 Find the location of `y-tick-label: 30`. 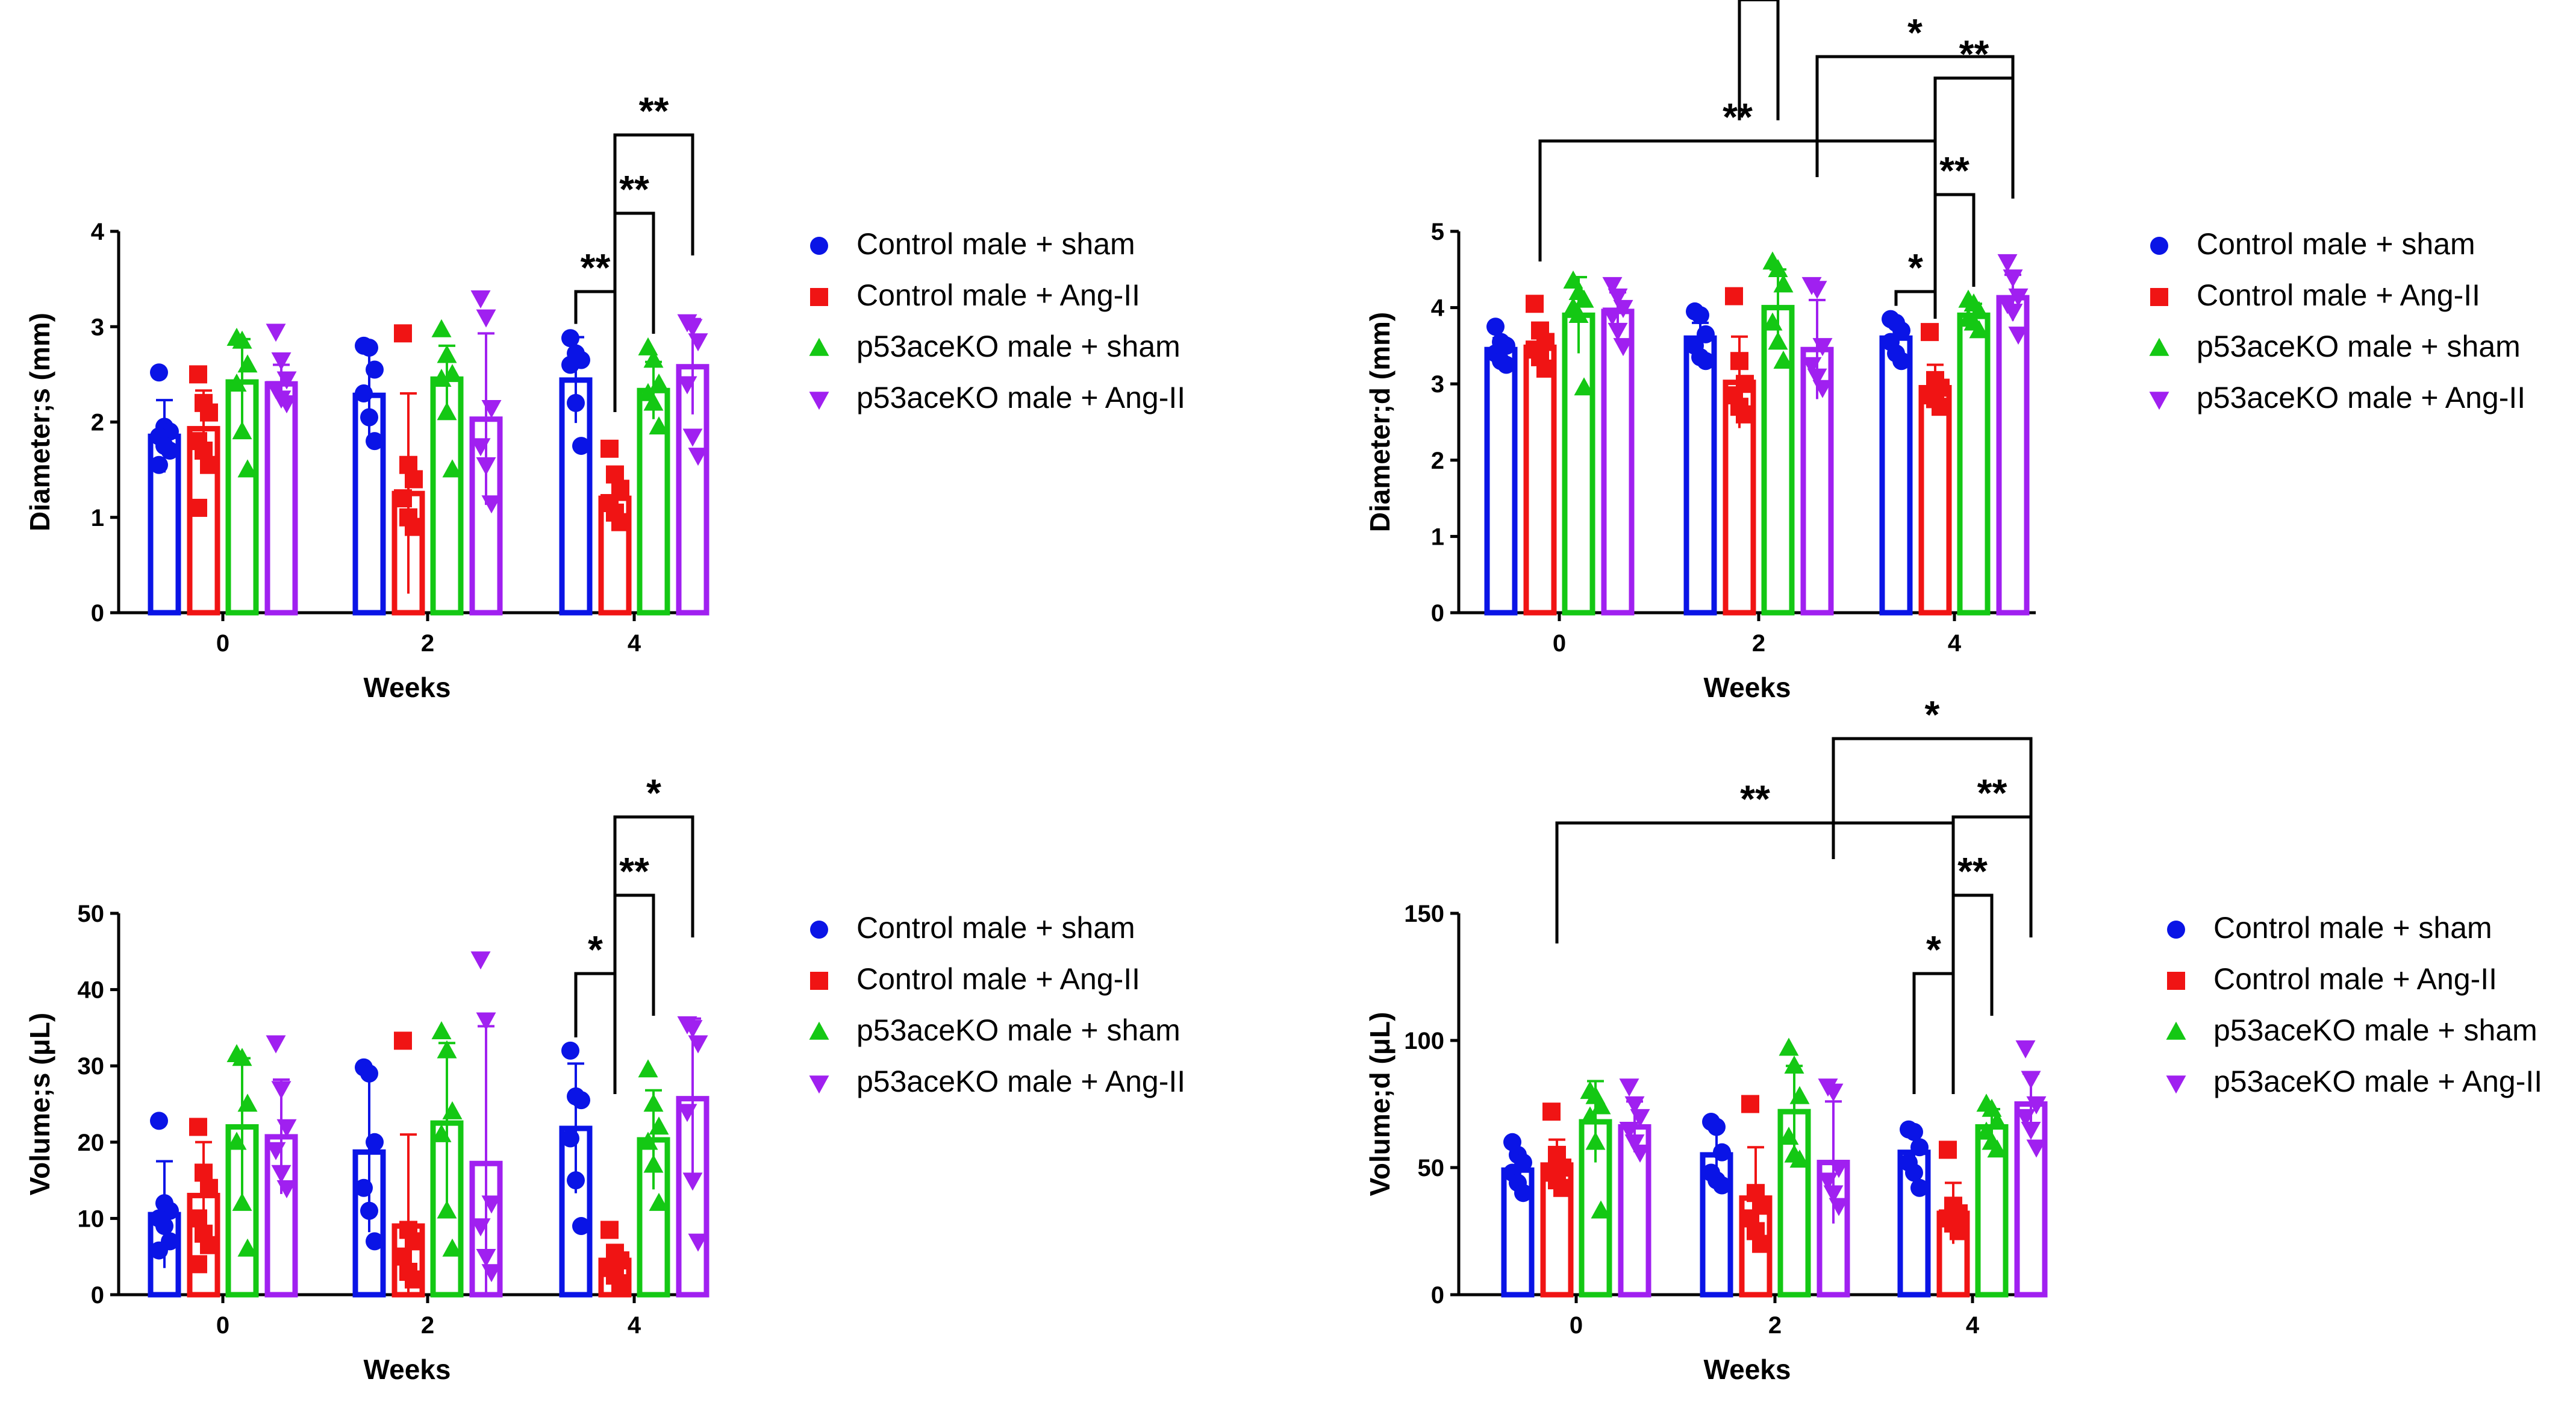

y-tick-label: 30 is located at coordinates (91, 1067).